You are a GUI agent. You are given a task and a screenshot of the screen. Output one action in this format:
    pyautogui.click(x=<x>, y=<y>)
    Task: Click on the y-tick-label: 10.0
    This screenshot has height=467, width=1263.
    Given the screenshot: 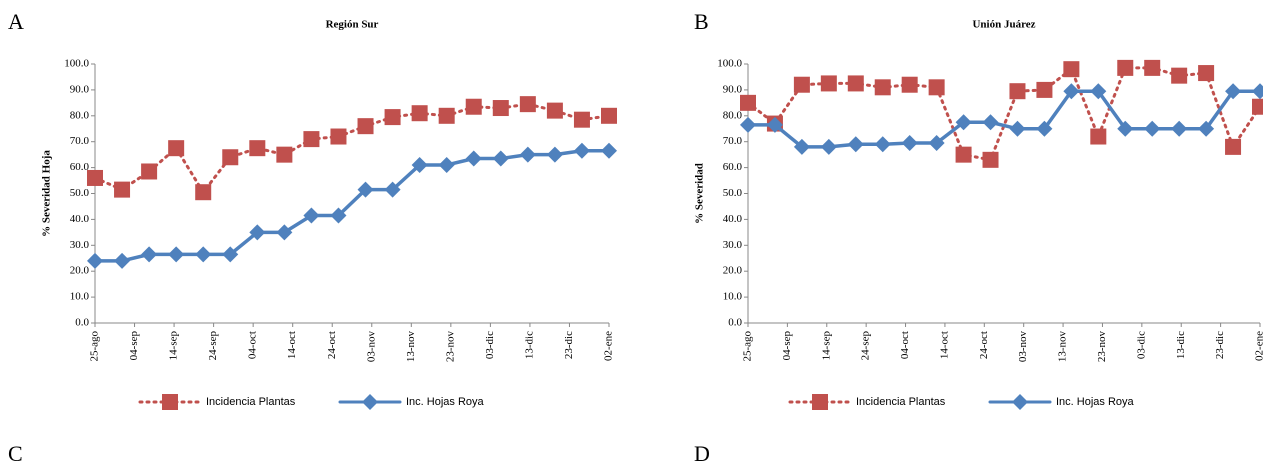 What is the action you would take?
    pyautogui.click(x=733, y=297)
    